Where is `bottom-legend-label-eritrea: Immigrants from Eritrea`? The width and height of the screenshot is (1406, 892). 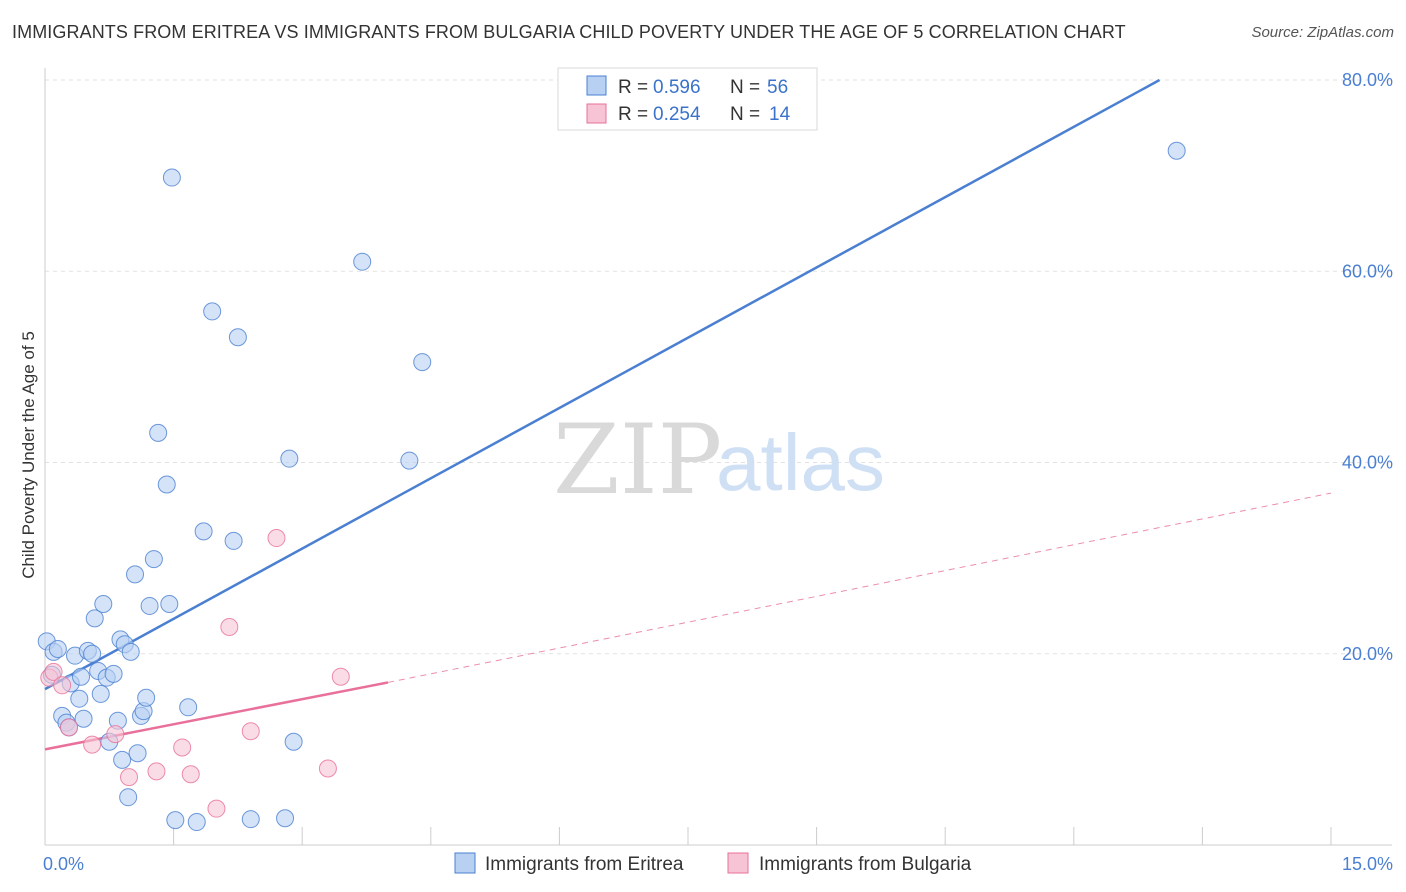
bottom-legend-label-eritrea: Immigrants from Eritrea is located at coordinates (584, 864).